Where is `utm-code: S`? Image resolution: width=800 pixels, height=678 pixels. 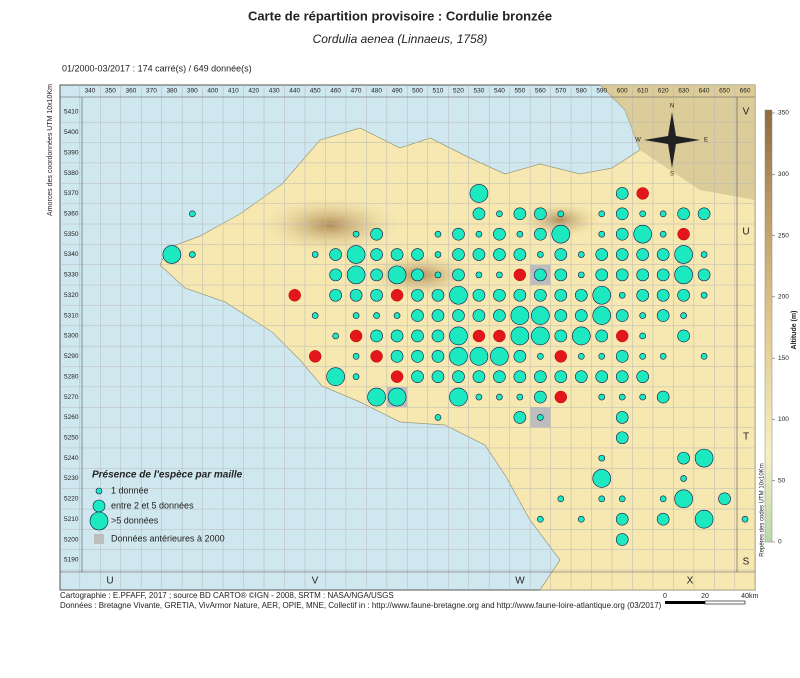 utm-code: S is located at coordinates (746, 562).